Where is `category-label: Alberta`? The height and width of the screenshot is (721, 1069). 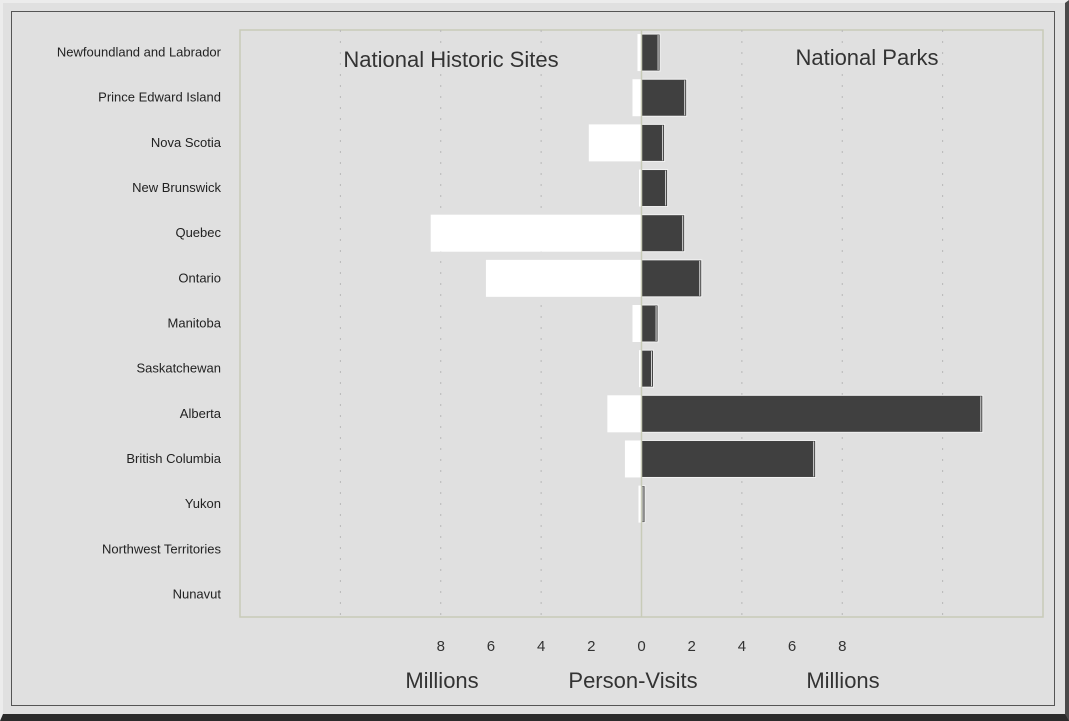 category-label: Alberta is located at coordinates (201, 413).